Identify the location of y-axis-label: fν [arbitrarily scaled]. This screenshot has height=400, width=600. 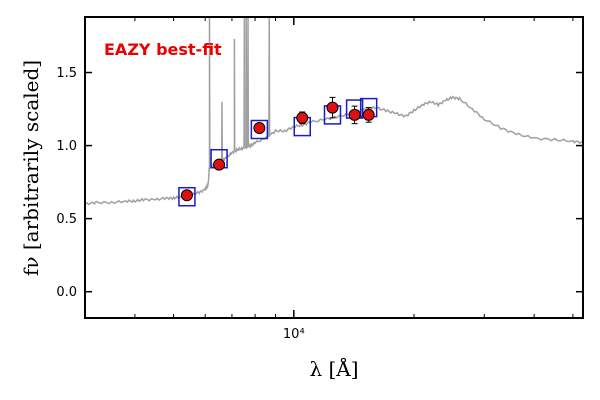
(31, 168).